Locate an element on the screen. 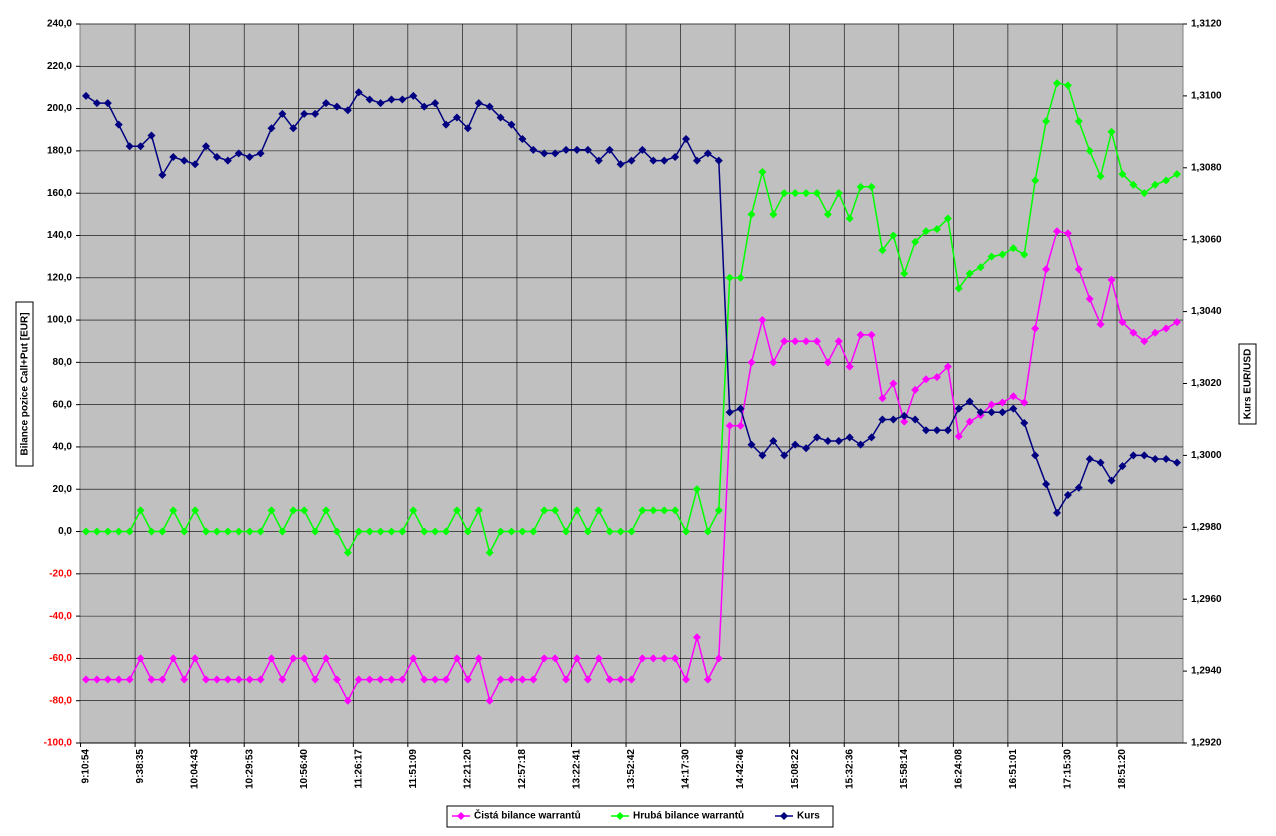 The height and width of the screenshot is (836, 1276). y-tick-label: -40,0 is located at coordinates (60, 616).